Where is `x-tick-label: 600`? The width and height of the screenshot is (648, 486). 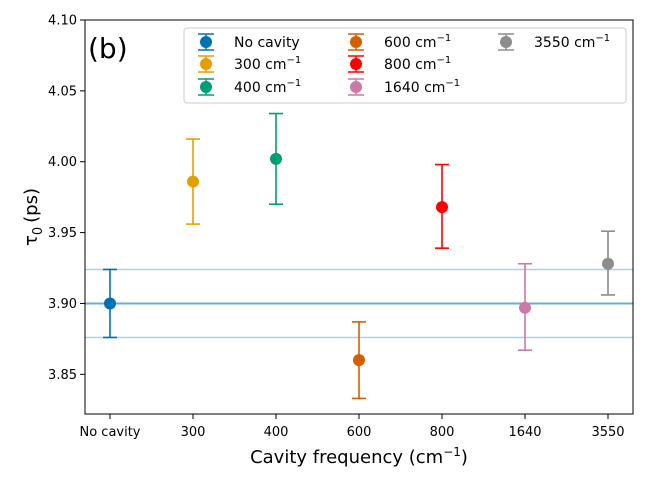
x-tick-label: 600 is located at coordinates (359, 432).